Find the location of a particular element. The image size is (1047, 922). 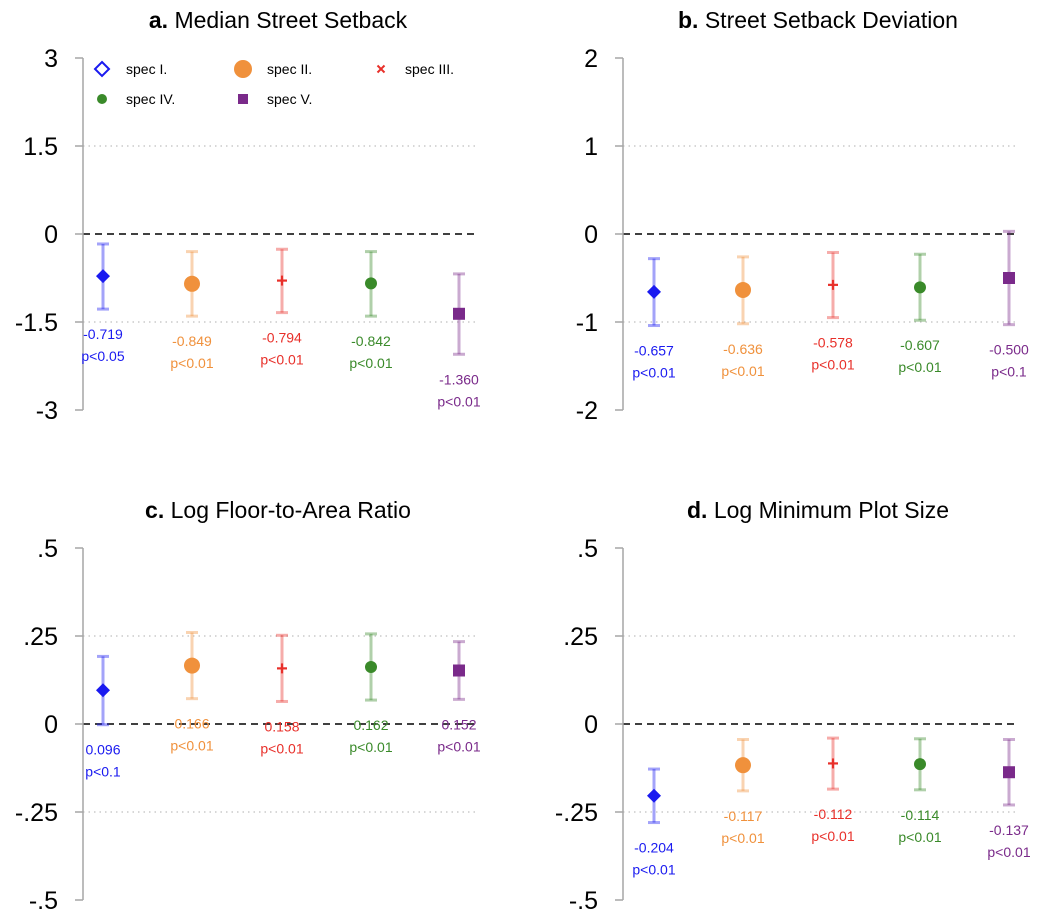

panel-title-text: Log Minimum Plot Size is located at coordinates (831, 510).